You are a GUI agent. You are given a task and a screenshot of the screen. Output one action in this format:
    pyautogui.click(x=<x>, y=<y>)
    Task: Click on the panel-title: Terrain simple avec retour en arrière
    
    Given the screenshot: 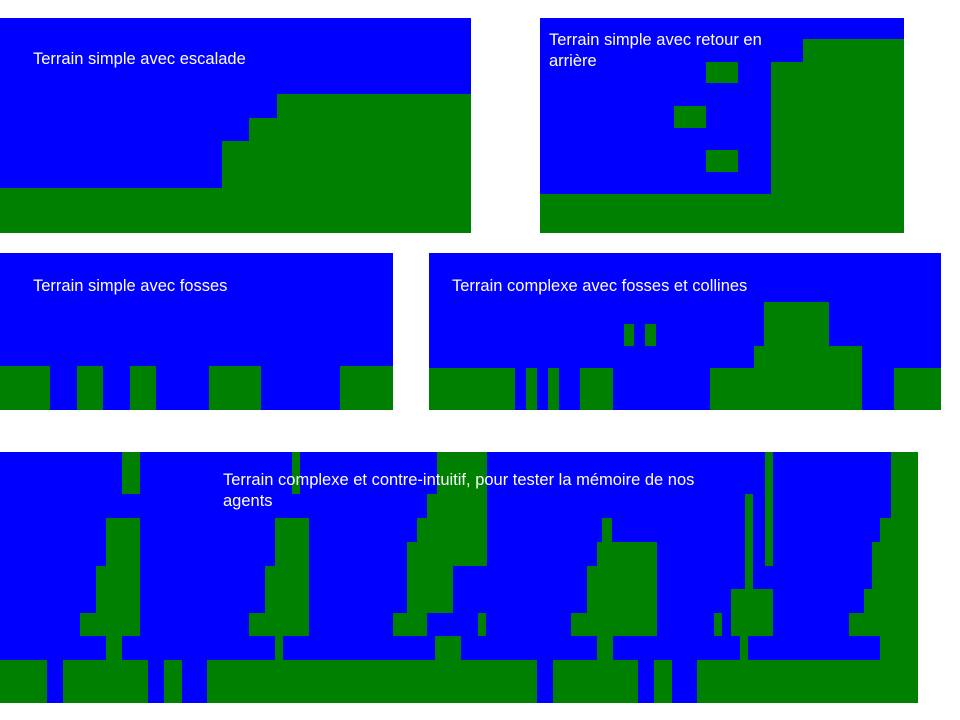 What is the action you would take?
    pyautogui.click(x=658, y=50)
    